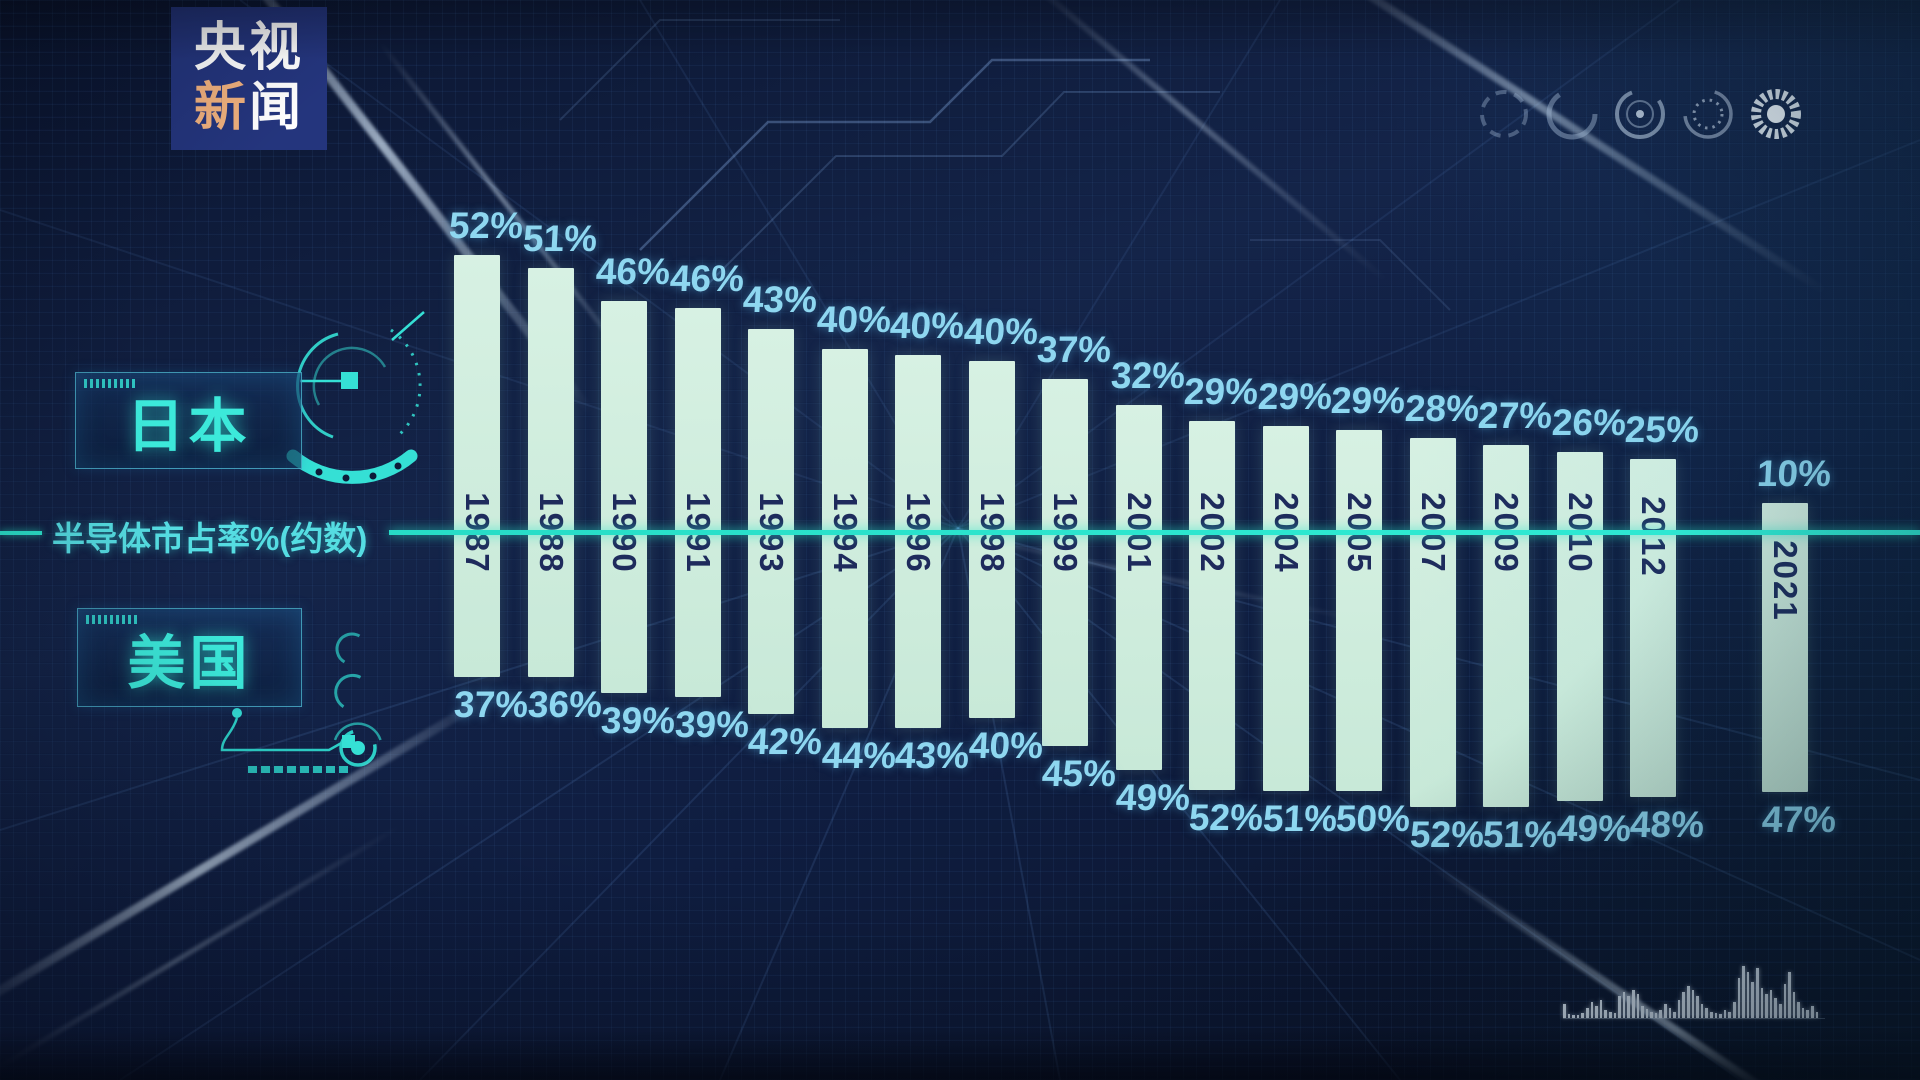 This screenshot has width=1920, height=1080. What do you see at coordinates (491, 704) in the screenshot?
I see `usa-share-label: 37%` at bounding box center [491, 704].